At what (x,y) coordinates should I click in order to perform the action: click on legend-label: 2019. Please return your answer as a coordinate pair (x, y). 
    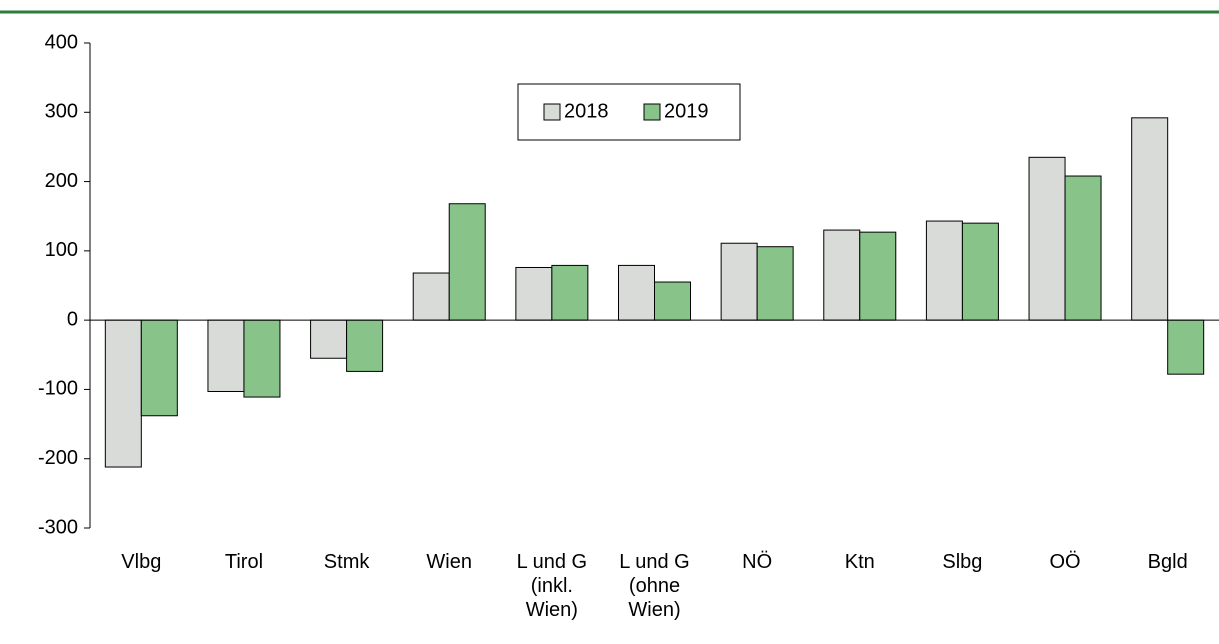
    Looking at the image, I should click on (686, 111).